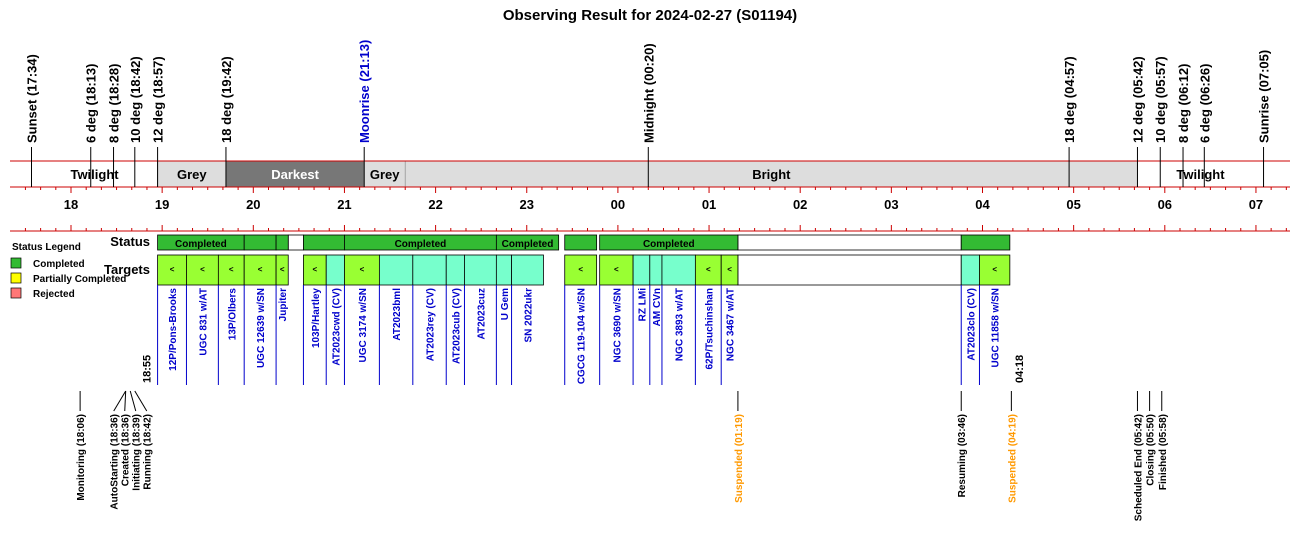 This screenshot has width=1300, height=560. I want to click on hour-tick-label: 04, so click(982, 204).